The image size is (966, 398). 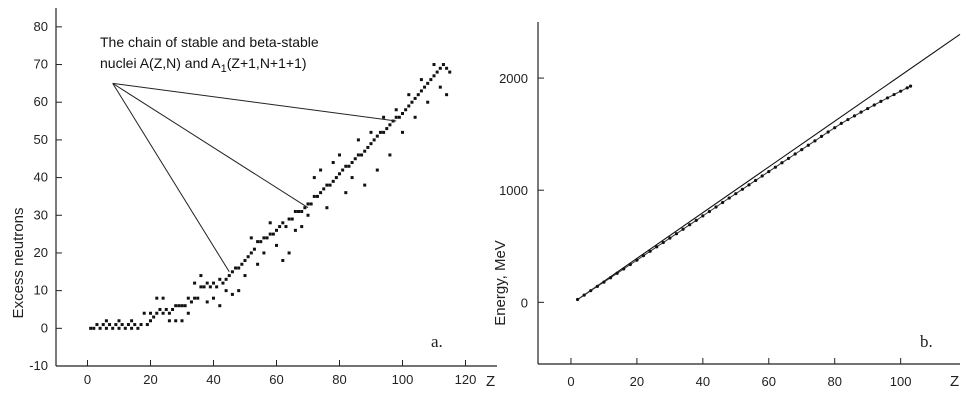 What do you see at coordinates (901, 381) in the screenshot?
I see `x-tick-label-b: 100` at bounding box center [901, 381].